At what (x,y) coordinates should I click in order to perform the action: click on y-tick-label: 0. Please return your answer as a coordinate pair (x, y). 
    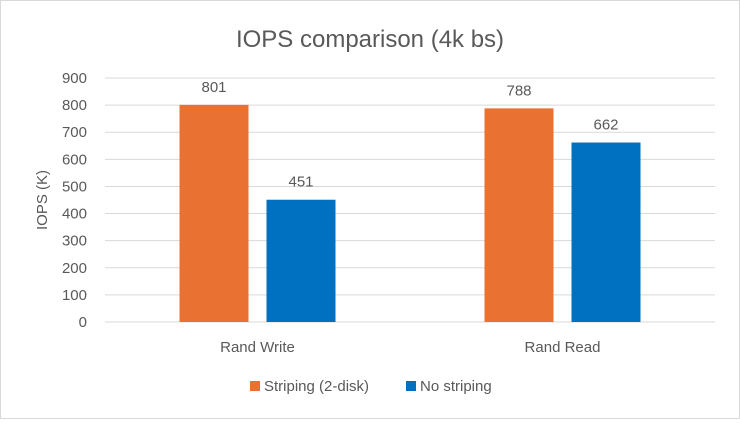
    Looking at the image, I should click on (83, 322).